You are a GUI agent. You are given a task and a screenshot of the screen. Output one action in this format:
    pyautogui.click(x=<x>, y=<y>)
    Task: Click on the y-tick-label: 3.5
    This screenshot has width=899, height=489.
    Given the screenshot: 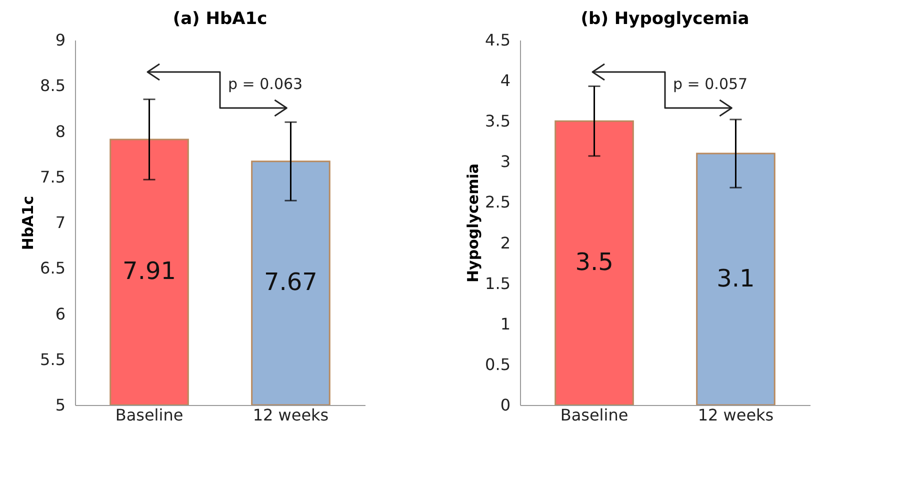 What is the action you would take?
    pyautogui.click(x=497, y=121)
    